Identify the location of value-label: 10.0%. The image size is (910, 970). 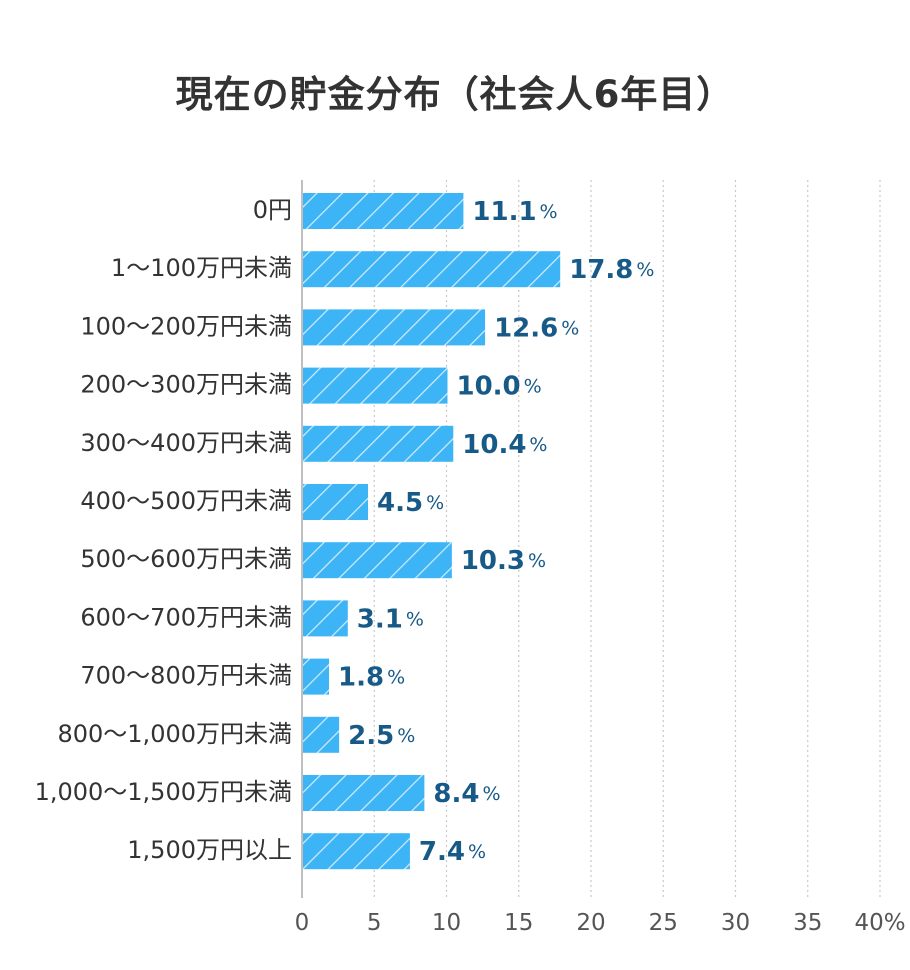
(499, 386).